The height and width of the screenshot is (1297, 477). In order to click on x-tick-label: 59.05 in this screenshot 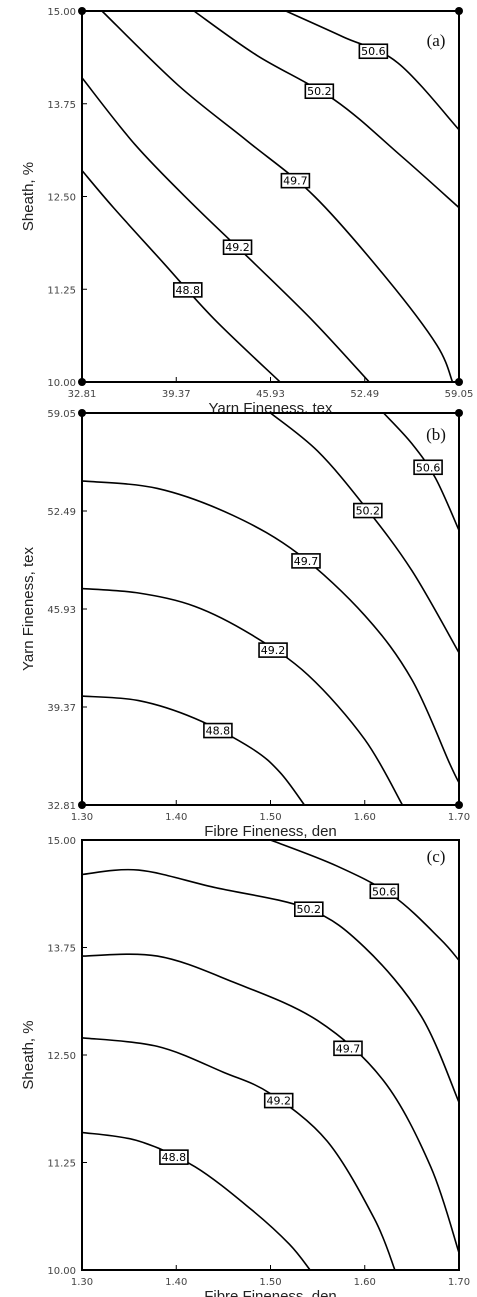, I will do `click(459, 394)`.